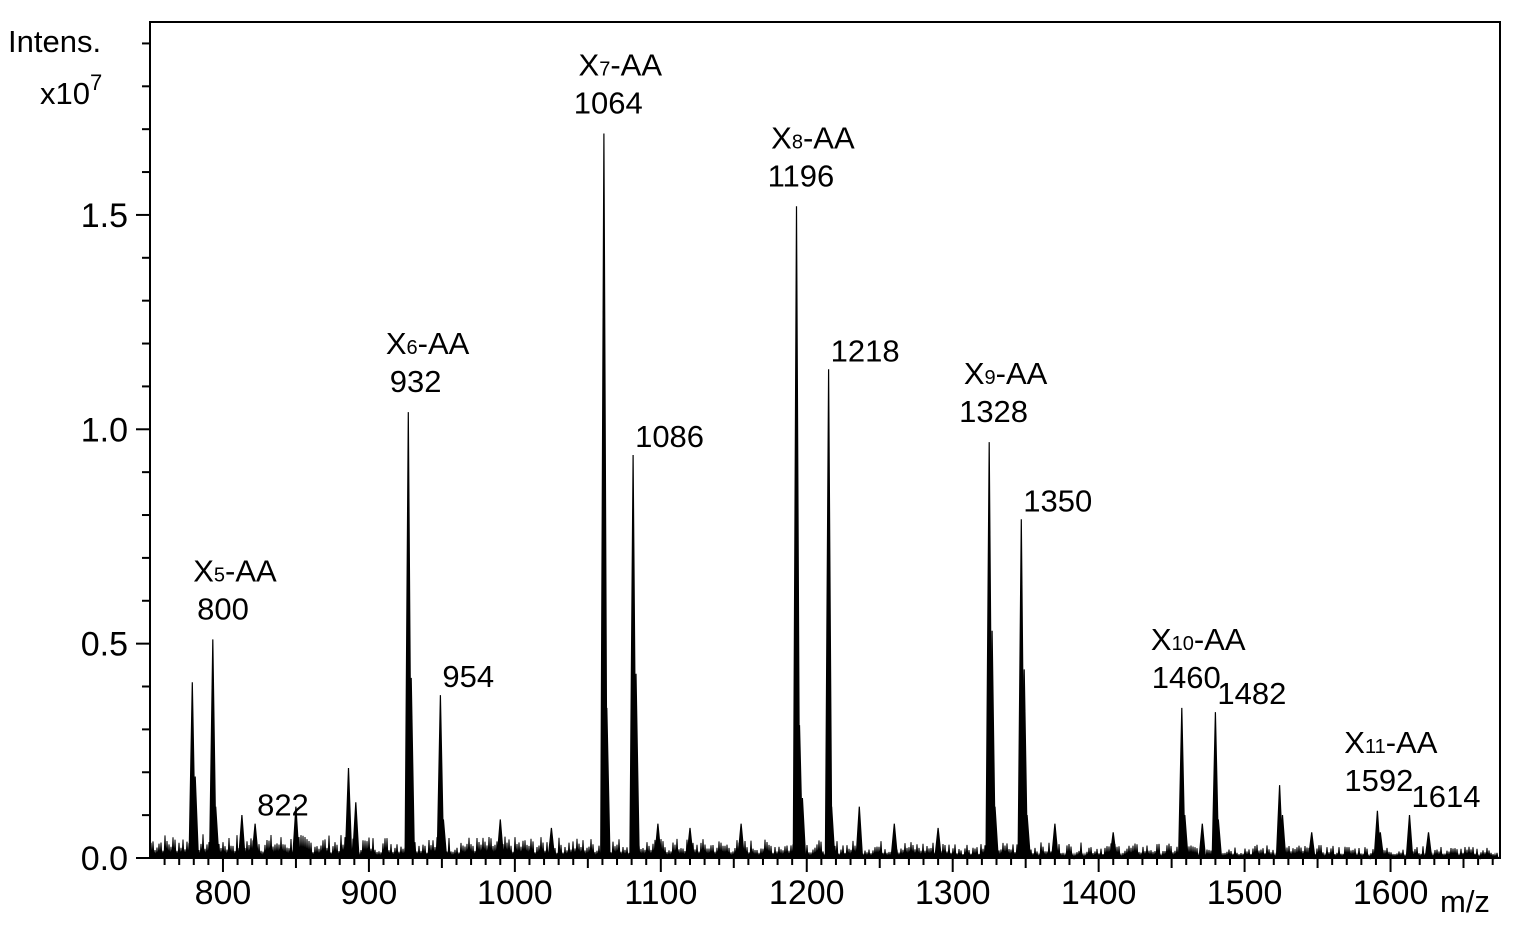  Describe the element at coordinates (115, 460) in the screenshot. I see `y-axis-ticks: 0.0 0.5 1.0 1.5` at that location.